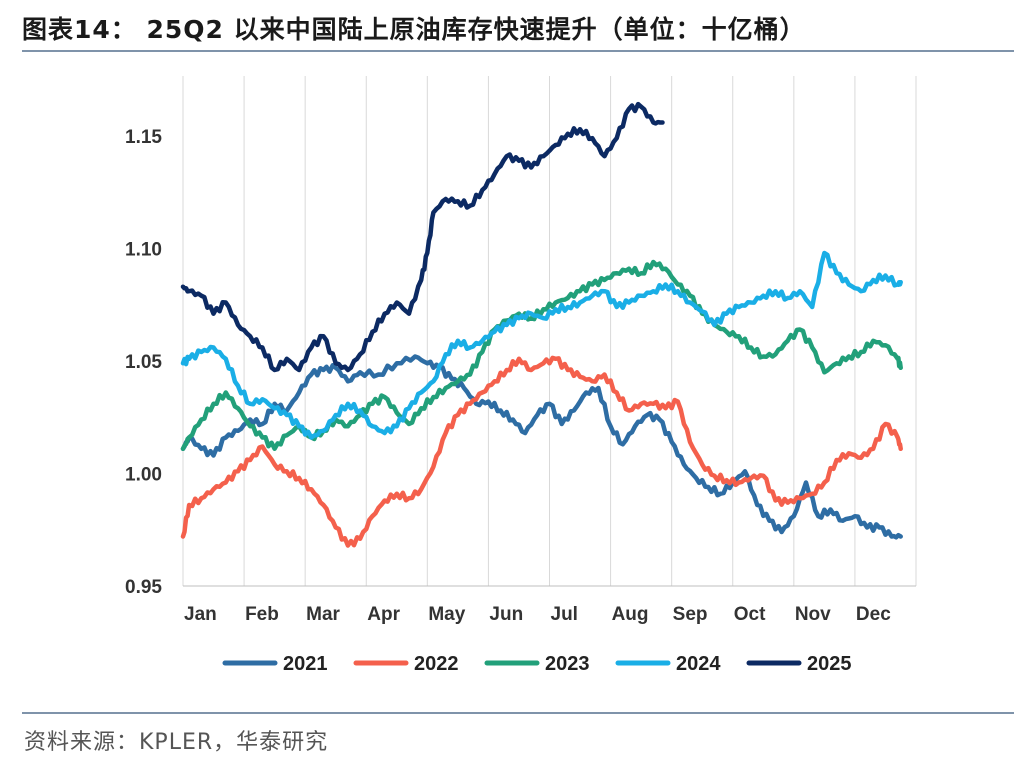 Image resolution: width=1036 pixels, height=764 pixels. What do you see at coordinates (518, 51) in the screenshot?
I see `title-divider` at bounding box center [518, 51].